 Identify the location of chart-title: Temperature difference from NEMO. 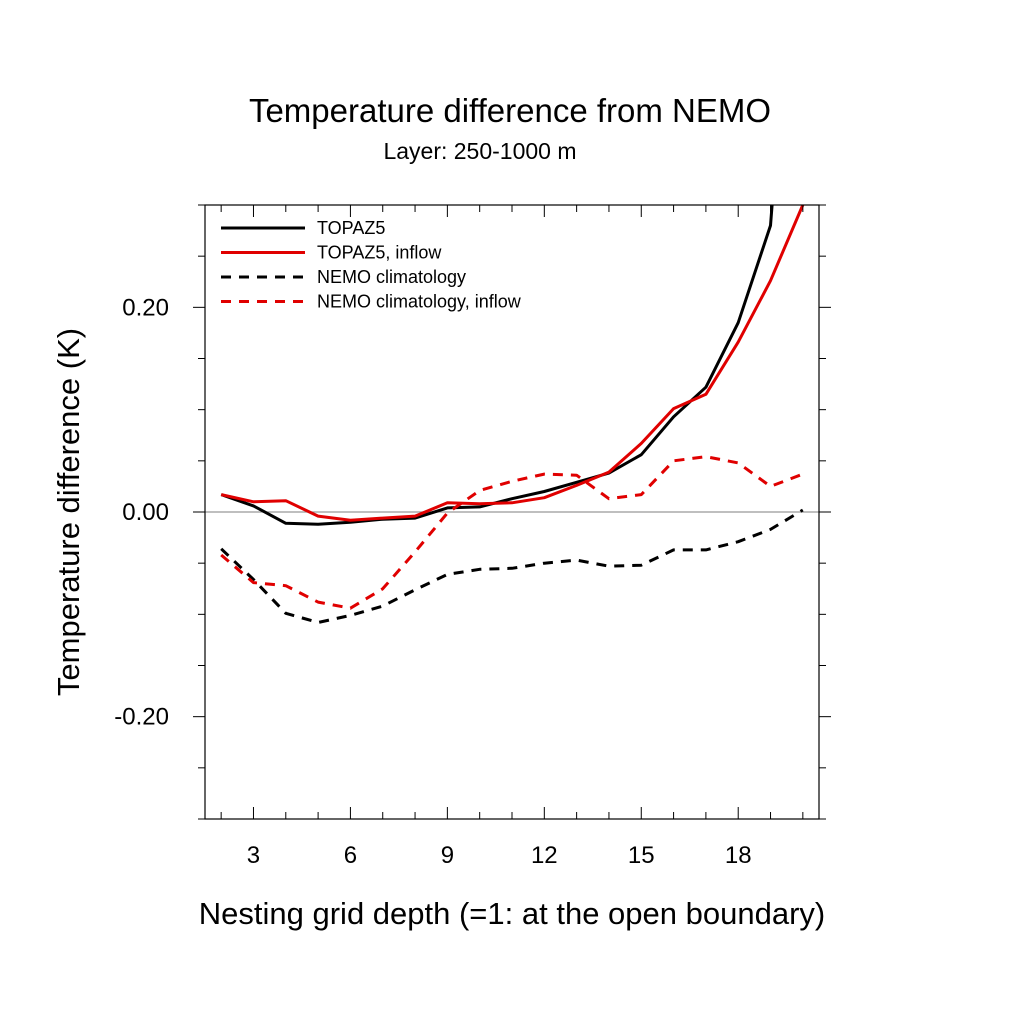
(510, 110).